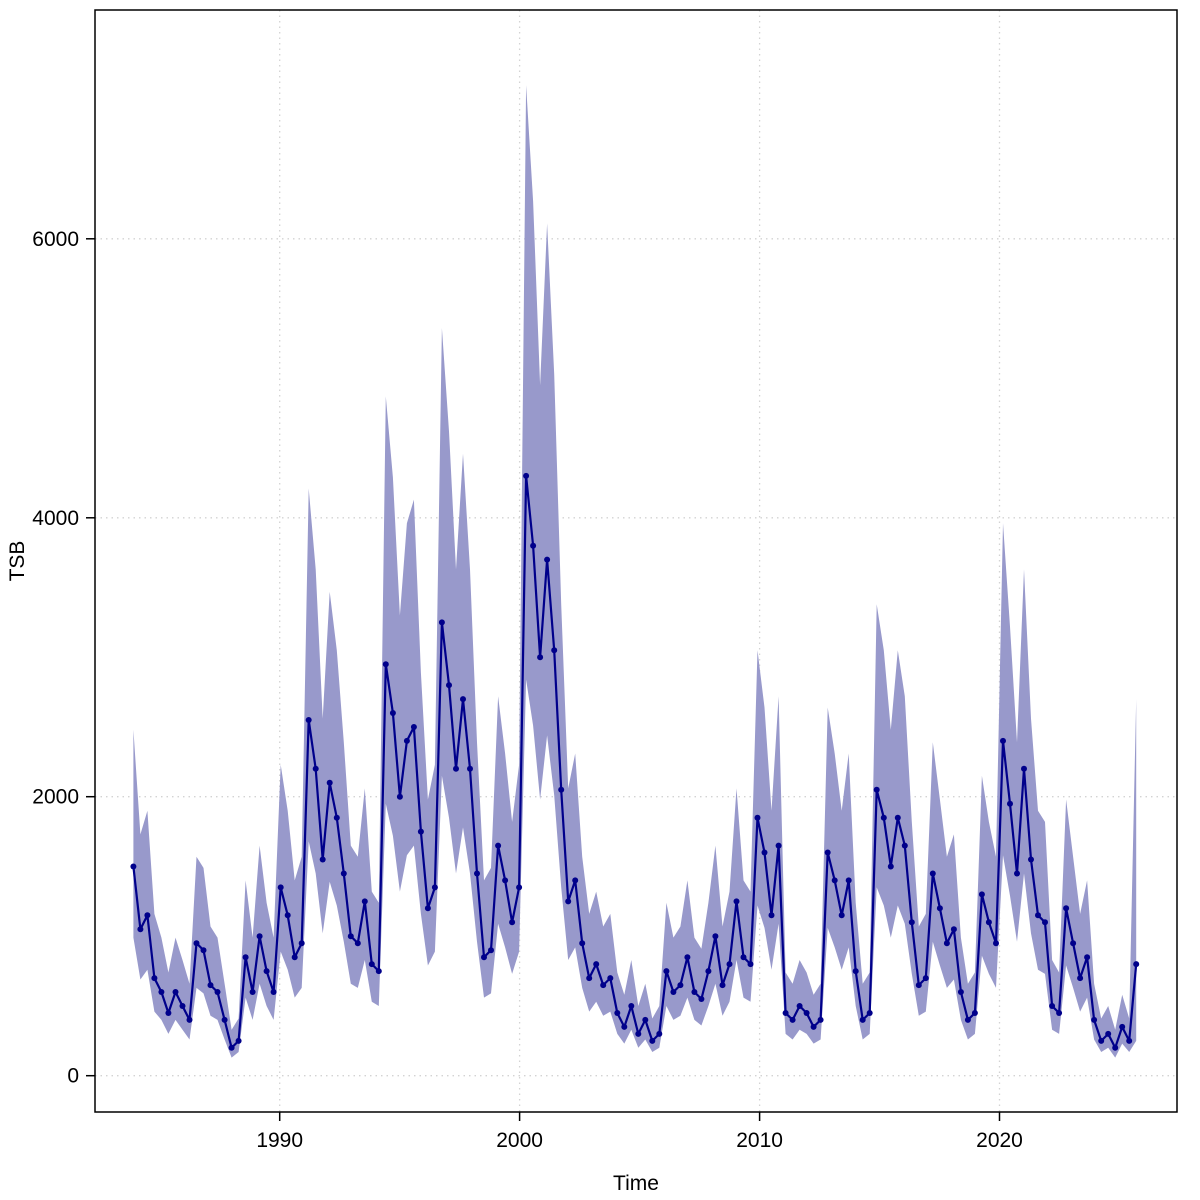 This screenshot has height=1200, width=1200. I want to click on y-tick-label: 6000, so click(55, 239).